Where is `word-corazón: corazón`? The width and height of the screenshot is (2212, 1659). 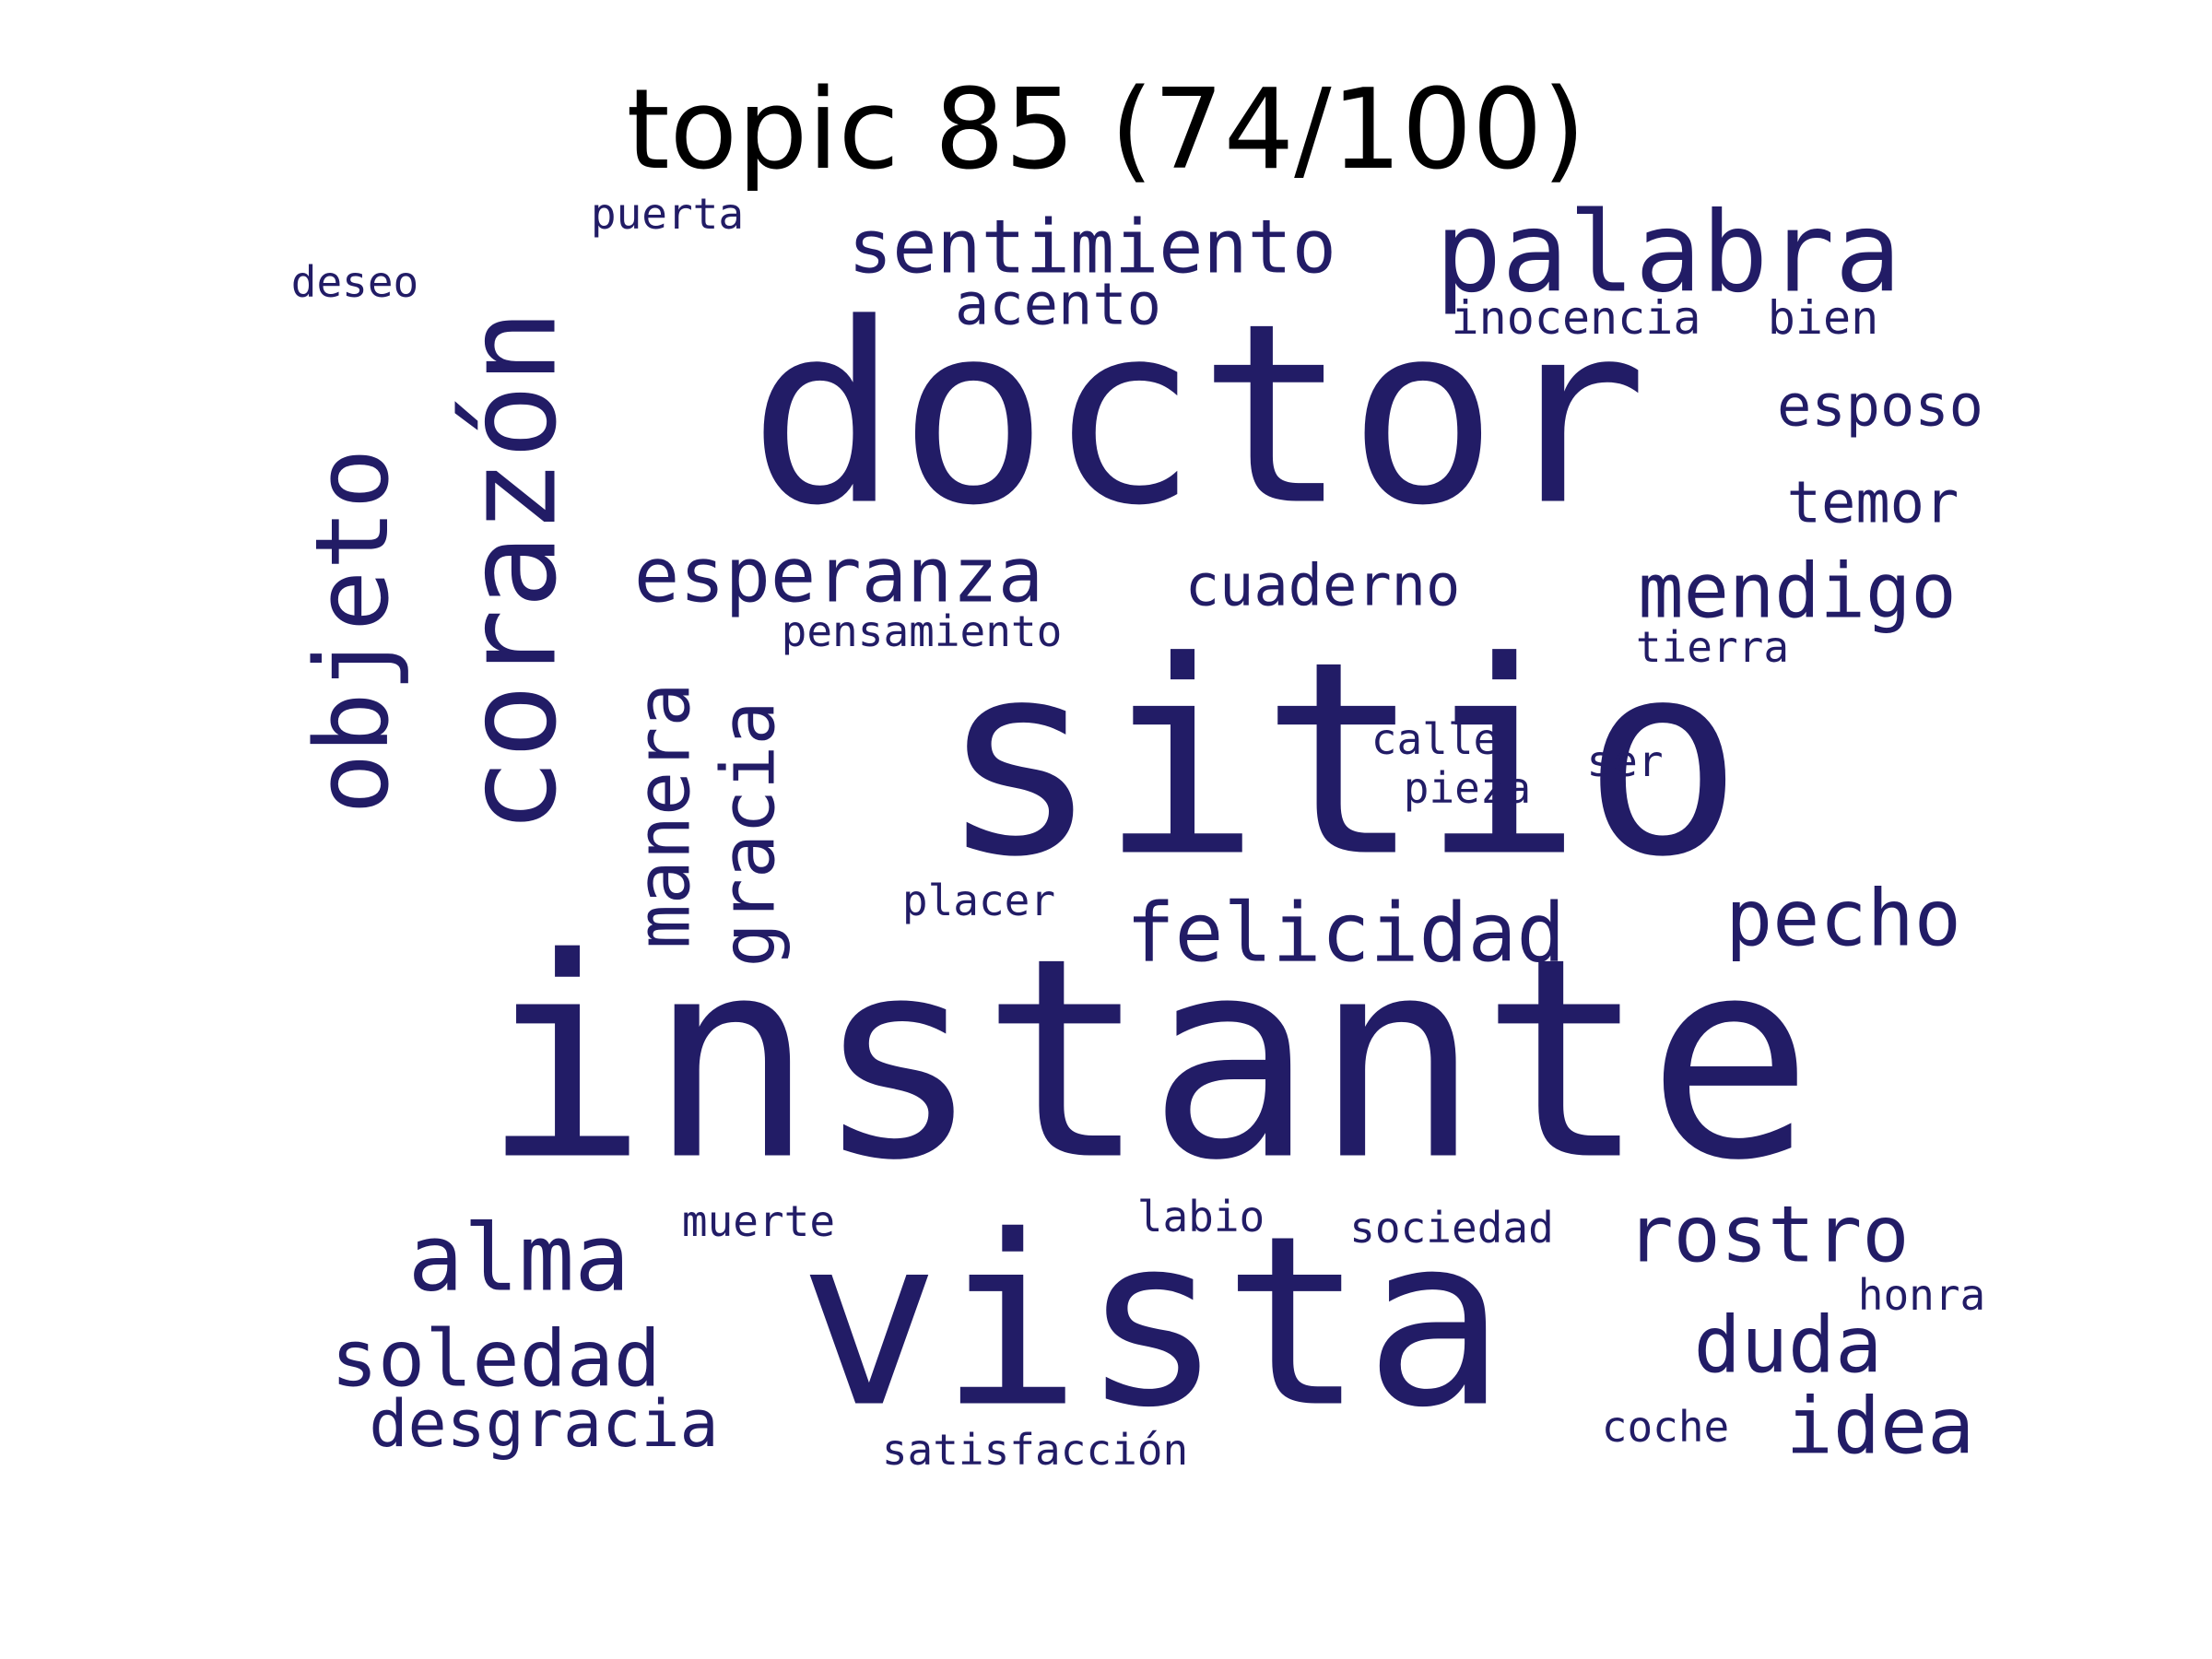 word-corazón: corazón is located at coordinates (512, 572).